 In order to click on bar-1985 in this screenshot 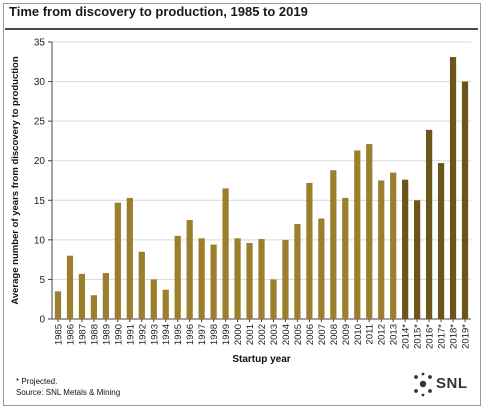, I will do `click(58, 305)`.